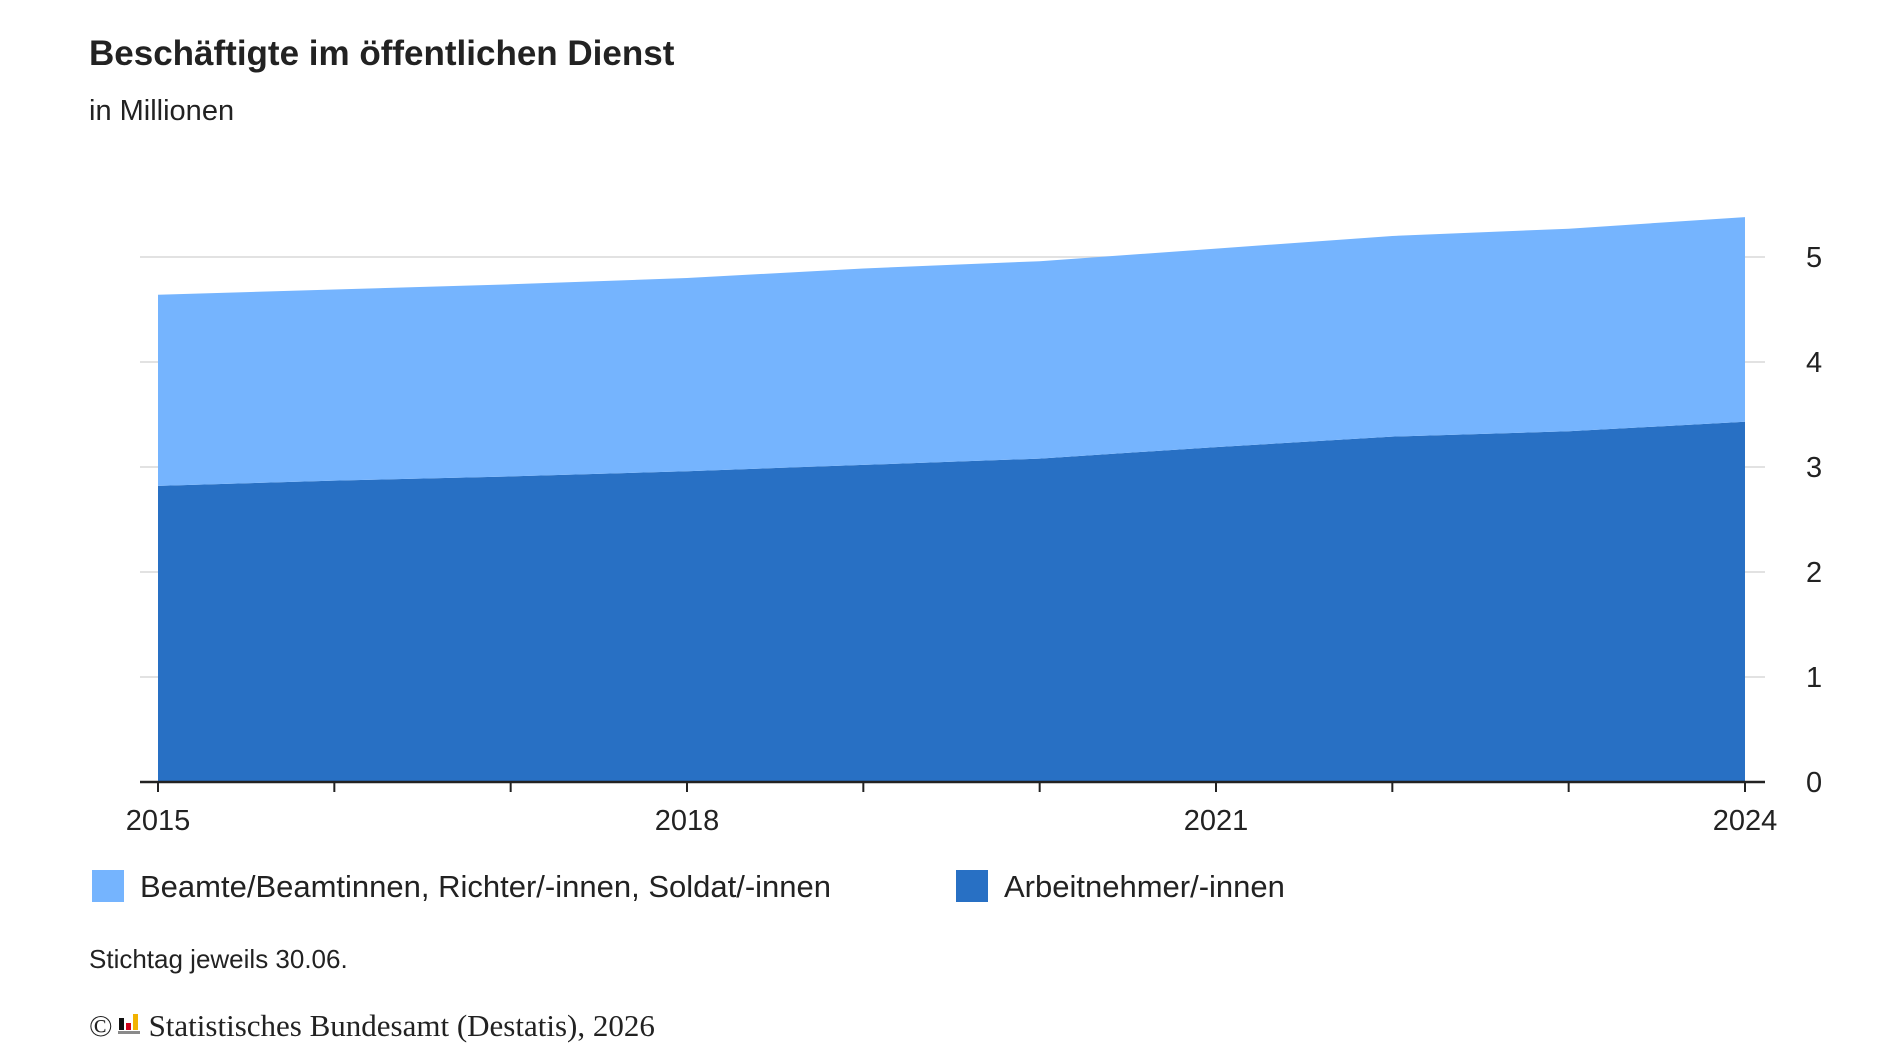 The width and height of the screenshot is (1880, 1058). I want to click on legend-swatch-beamte, so click(108, 886).